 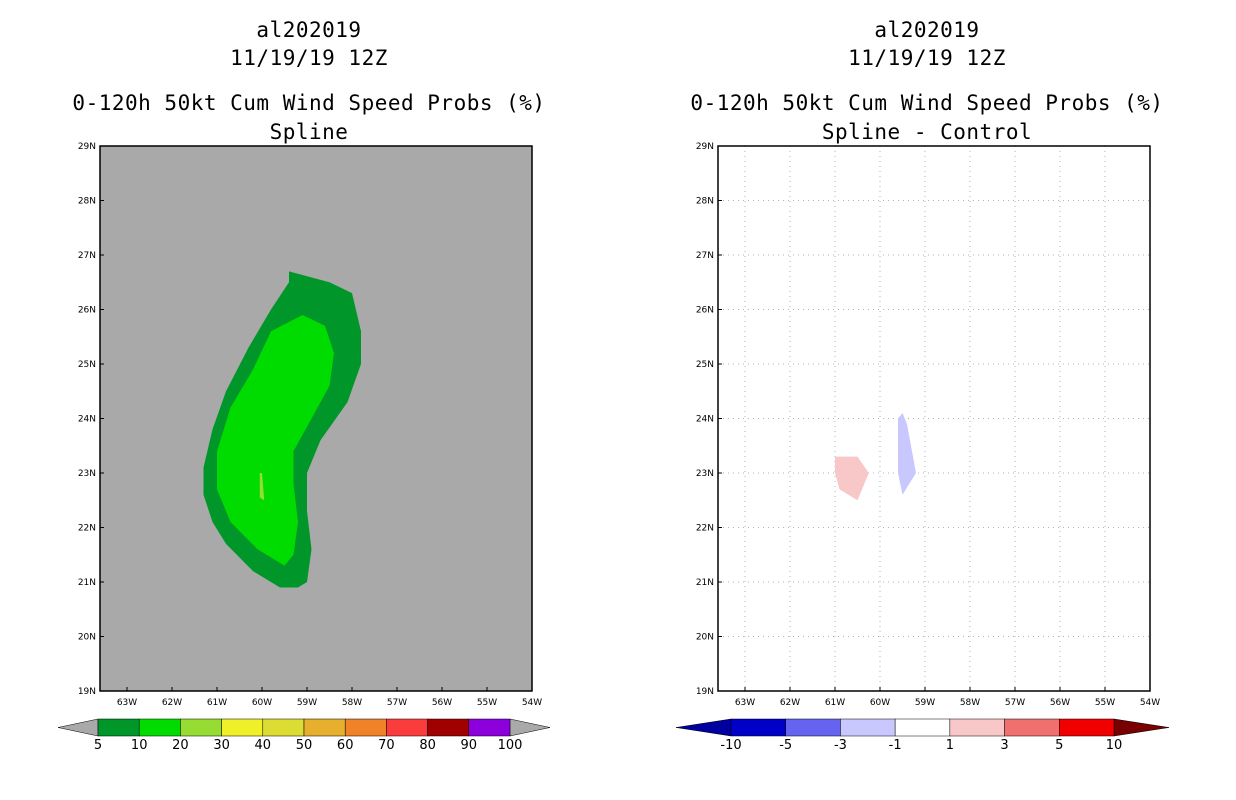 I want to click on right-colorbar-label: -10, so click(x=730, y=745).